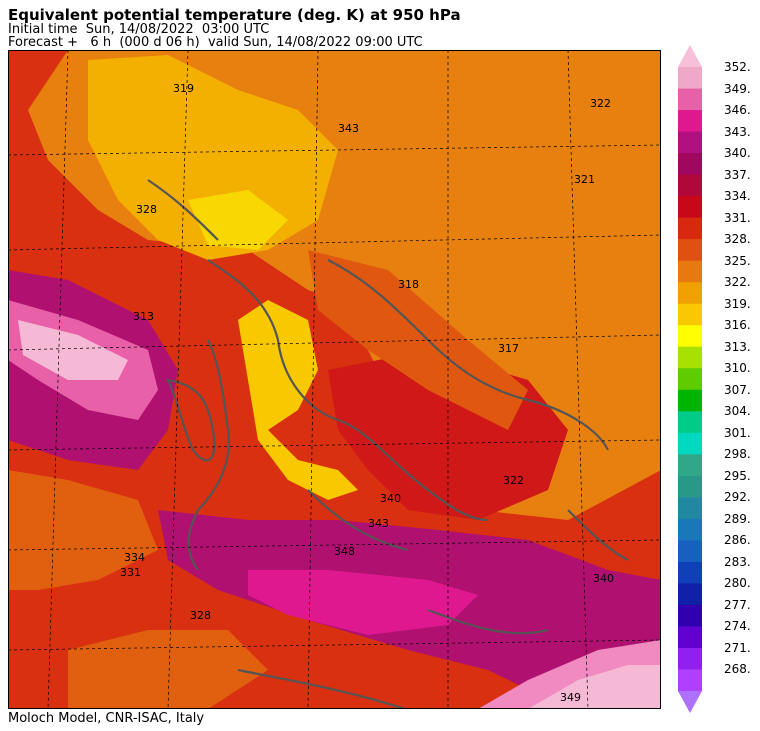 The image size is (760, 731). I want to click on field-pale-pink-se, so click(594, 687).